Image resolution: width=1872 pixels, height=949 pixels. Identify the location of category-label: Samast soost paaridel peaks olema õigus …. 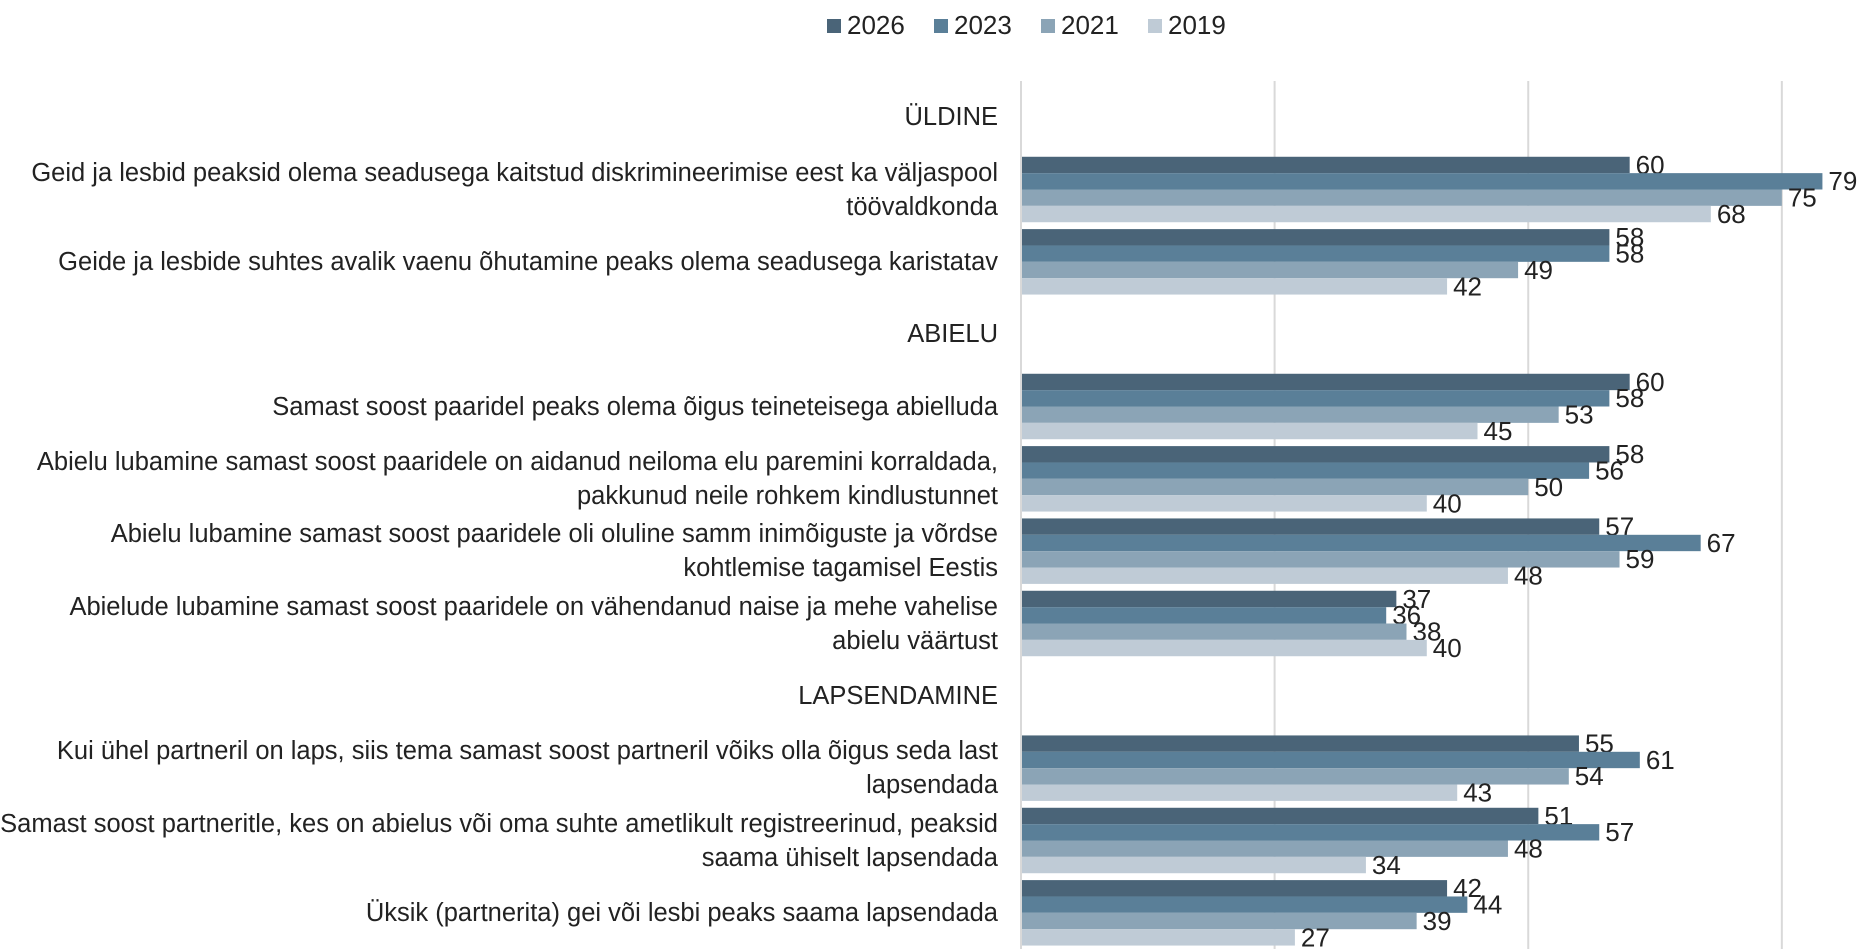
(635, 406).